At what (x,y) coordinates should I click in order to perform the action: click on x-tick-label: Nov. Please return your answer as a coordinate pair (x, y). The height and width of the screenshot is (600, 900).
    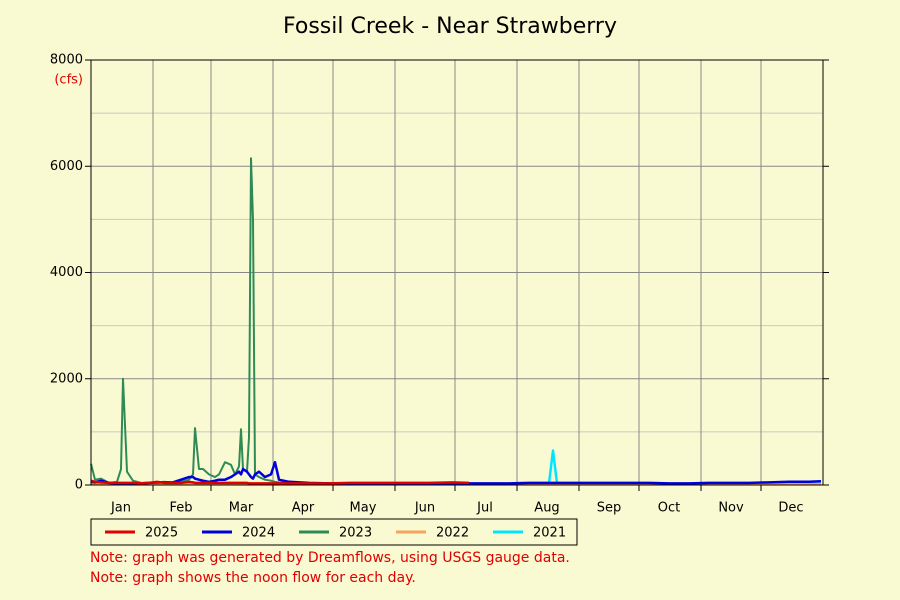
    Looking at the image, I should click on (731, 508).